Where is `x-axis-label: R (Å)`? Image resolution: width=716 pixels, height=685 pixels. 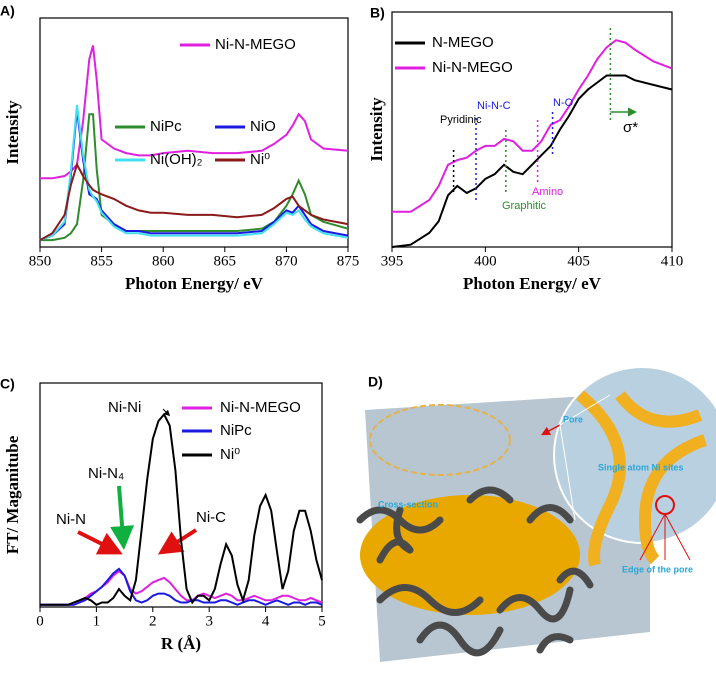 x-axis-label: R (Å) is located at coordinates (181, 643).